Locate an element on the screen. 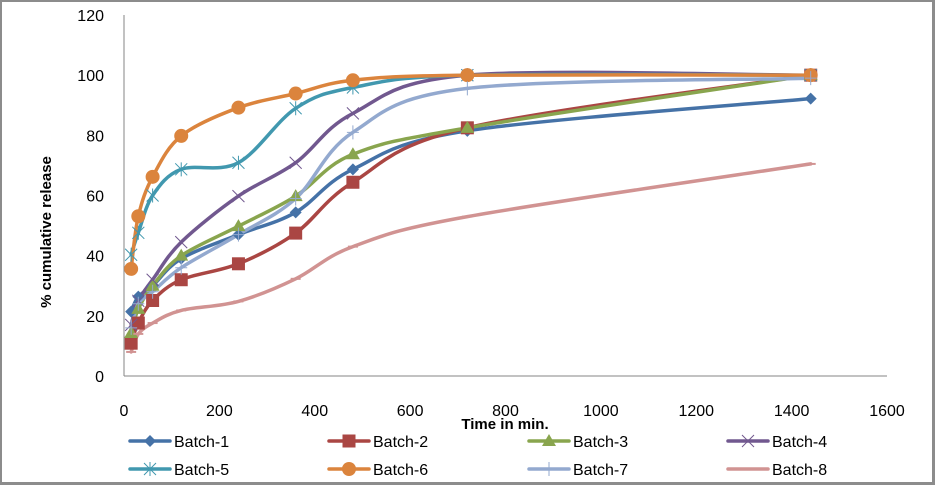 The width and height of the screenshot is (935, 485). legend-label: Batch-8 is located at coordinates (799, 470).